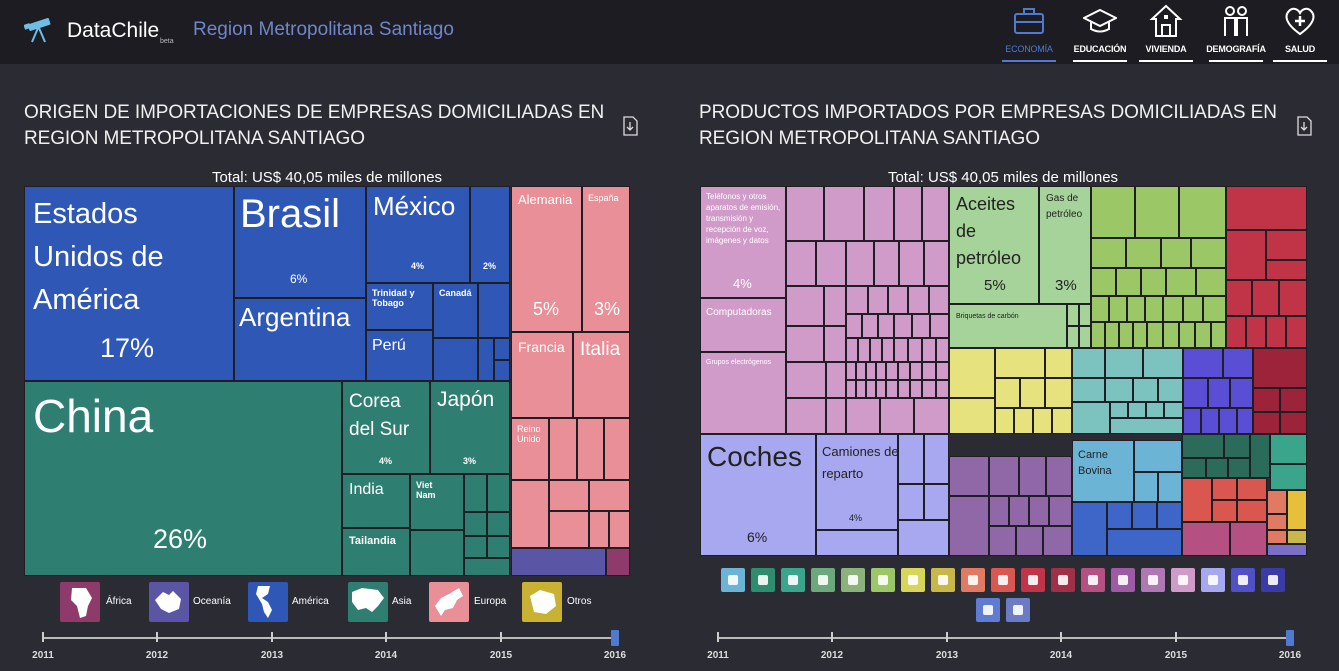 The image size is (1339, 671). What do you see at coordinates (853, 580) in the screenshot?
I see `mineral-icon` at bounding box center [853, 580].